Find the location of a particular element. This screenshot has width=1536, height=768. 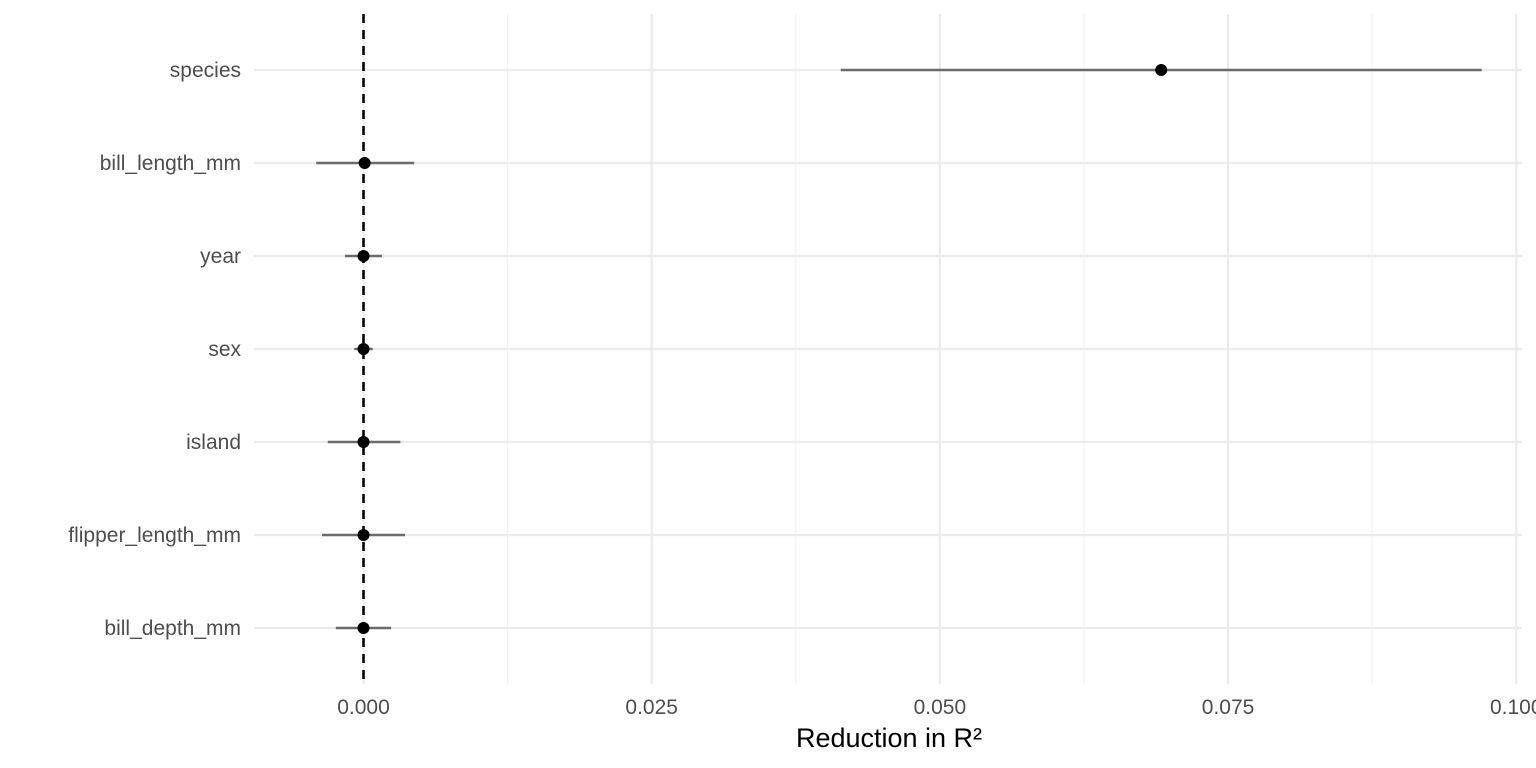

y-tick-label: island is located at coordinates (213, 442).